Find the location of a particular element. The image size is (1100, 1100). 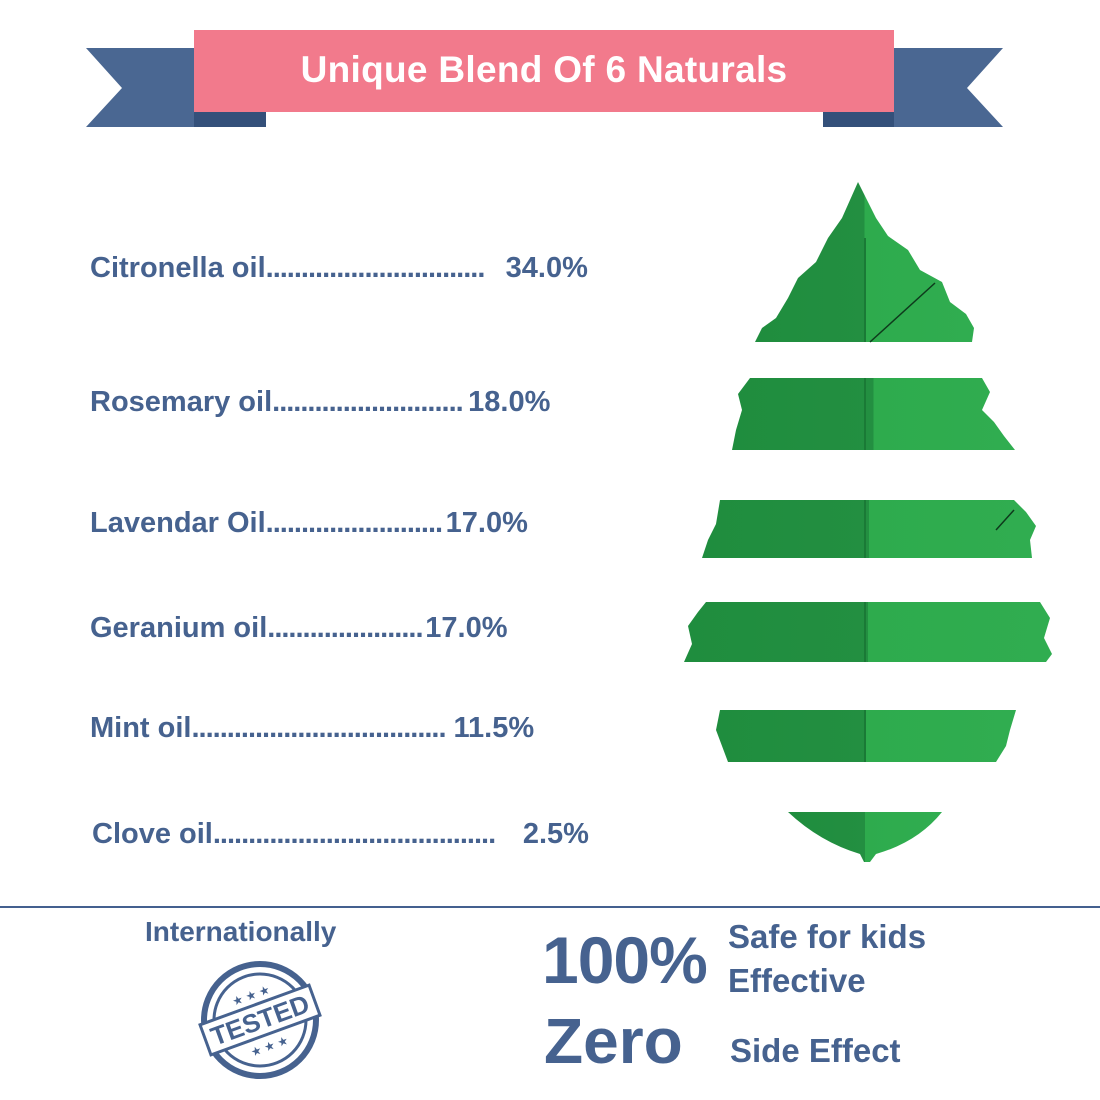

ribbon-banner-graphic is located at coordinates (544, 78).